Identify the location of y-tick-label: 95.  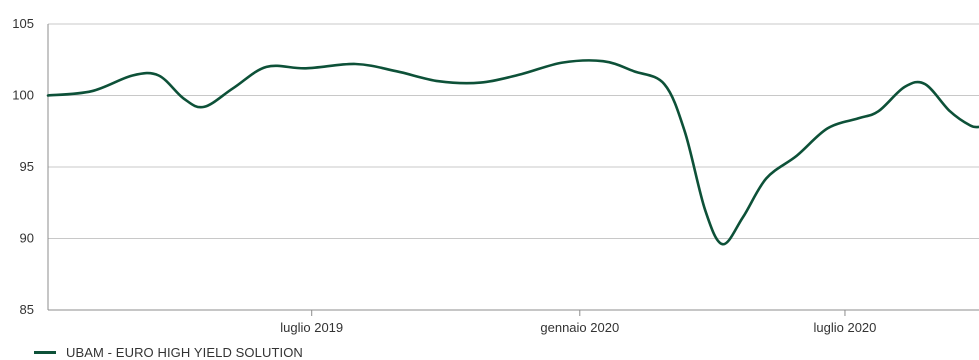
(27, 166).